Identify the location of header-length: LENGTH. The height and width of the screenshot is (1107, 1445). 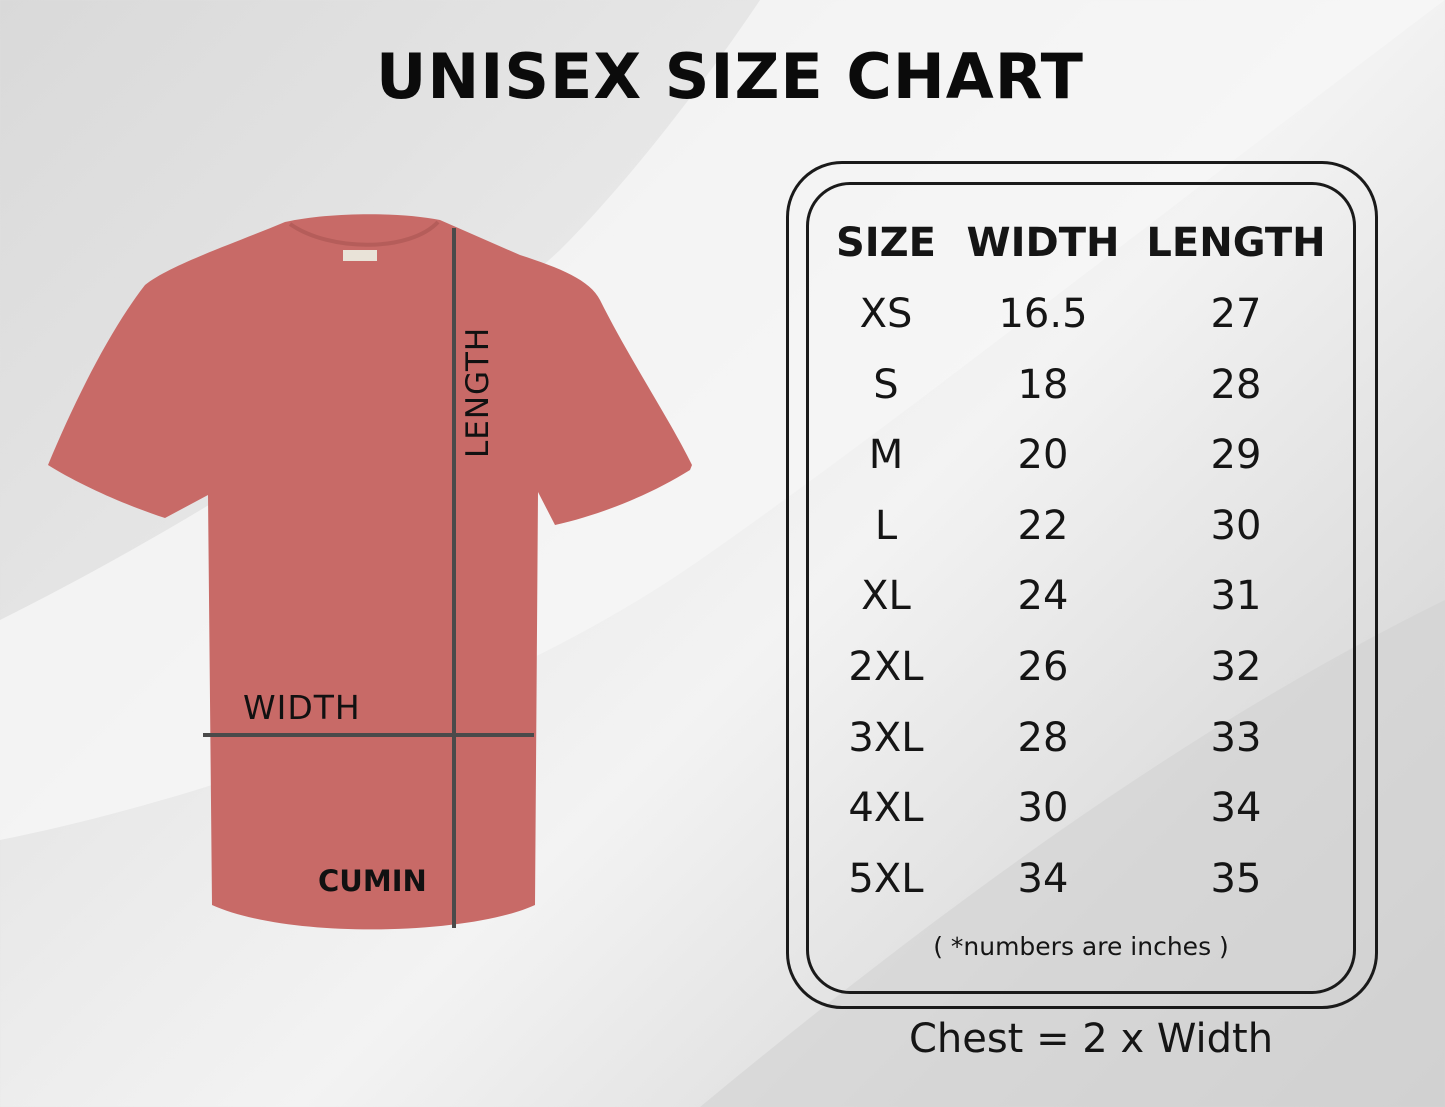
(1236, 243).